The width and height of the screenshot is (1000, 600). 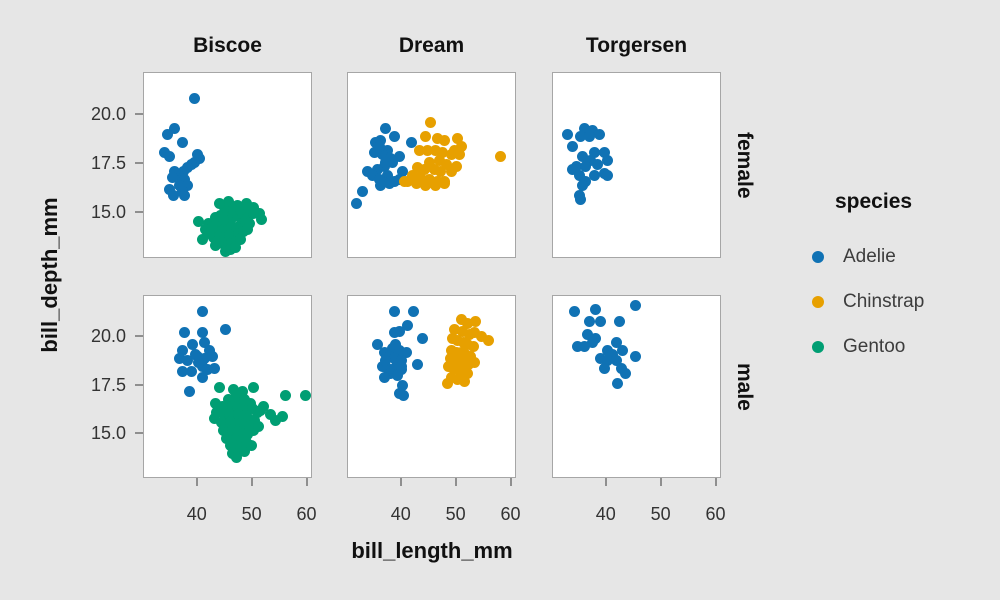 I want to click on legend-label-adelie: Adelie, so click(x=869, y=256).